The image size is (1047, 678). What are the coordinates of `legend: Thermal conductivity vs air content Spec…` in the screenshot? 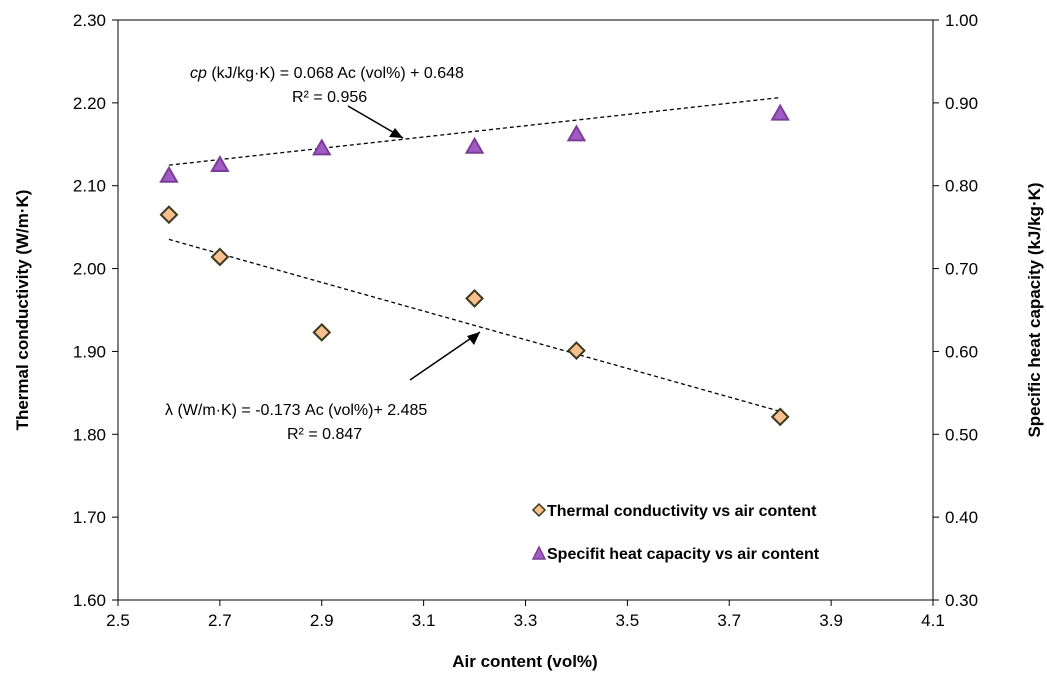 It's located at (675, 532).